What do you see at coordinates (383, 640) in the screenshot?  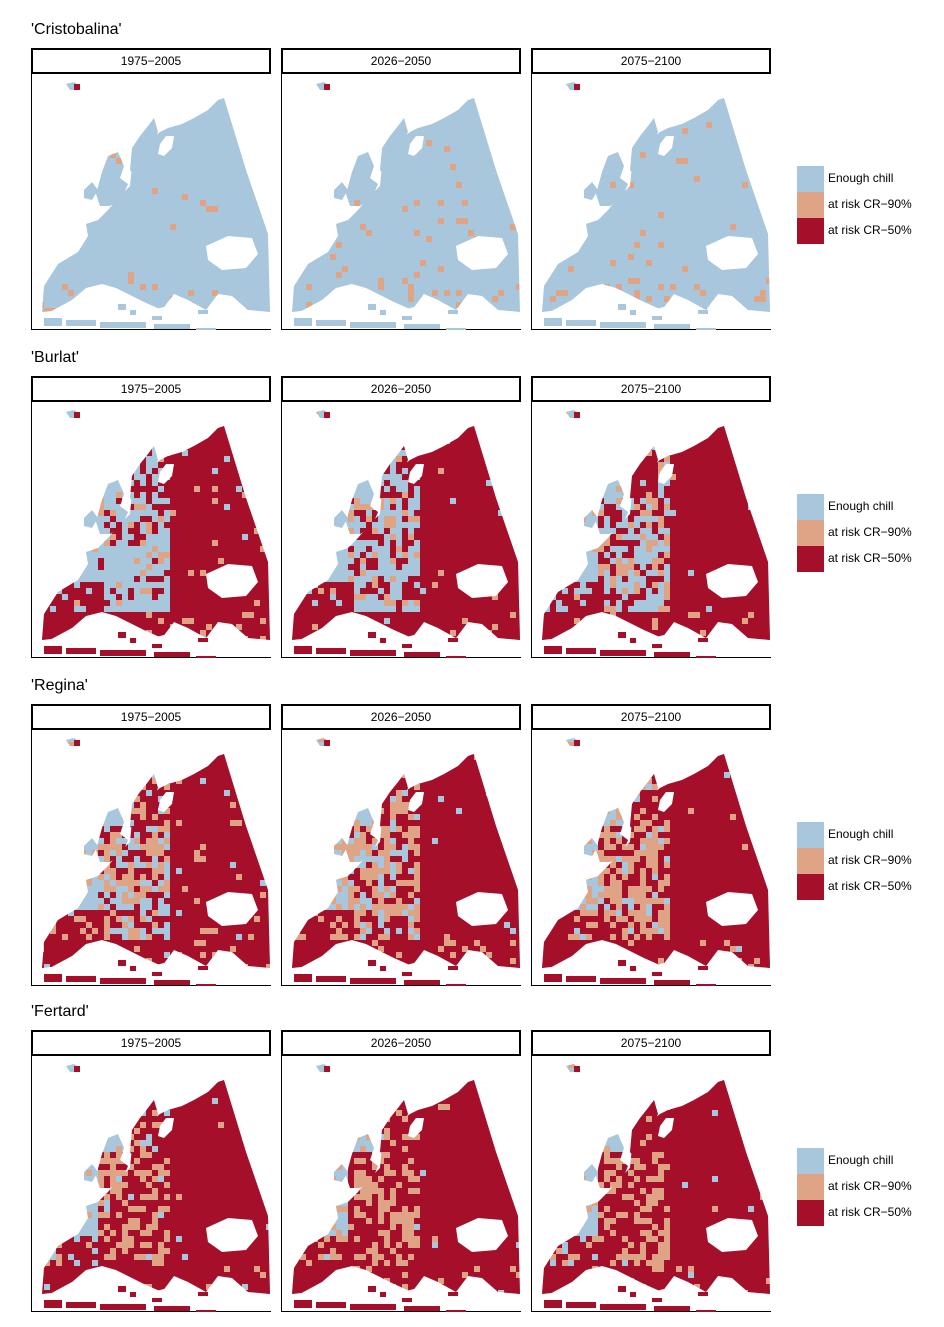 I see `island` at bounding box center [383, 640].